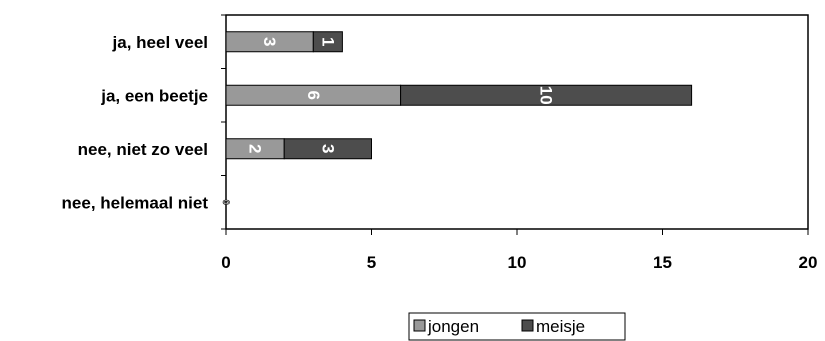 Image resolution: width=825 pixels, height=341 pixels. What do you see at coordinates (453, 326) in the screenshot?
I see `legend-label-jongen: jongen` at bounding box center [453, 326].